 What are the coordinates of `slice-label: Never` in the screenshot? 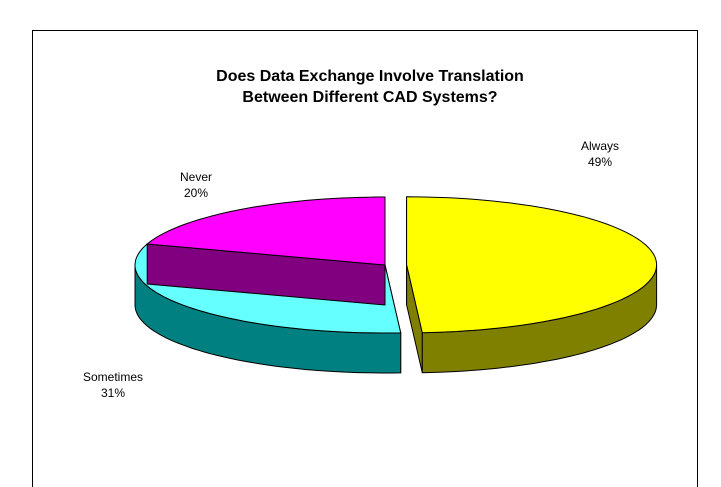 It's located at (196, 177).